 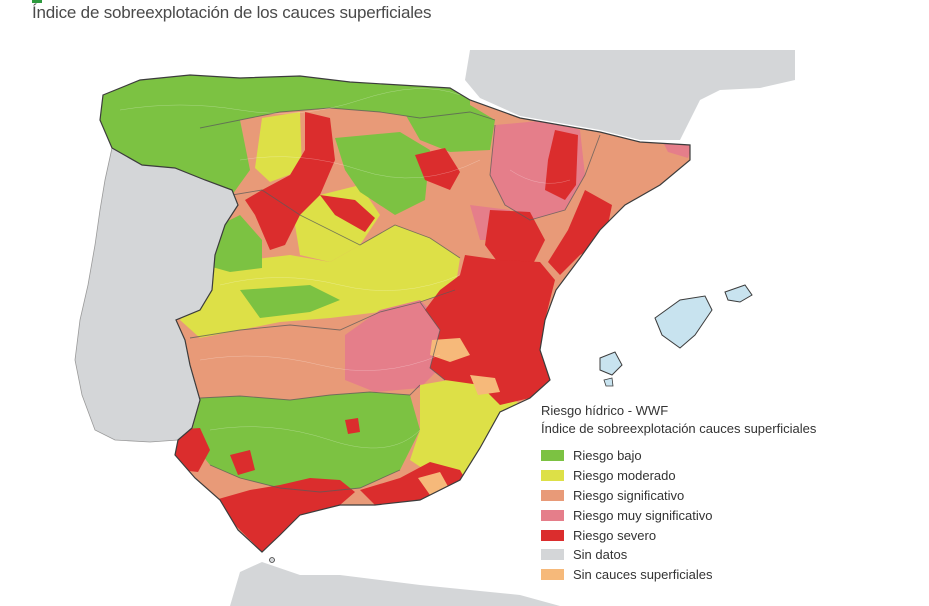 What do you see at coordinates (691, 456) in the screenshot?
I see `legend-item: Riesgo bajo` at bounding box center [691, 456].